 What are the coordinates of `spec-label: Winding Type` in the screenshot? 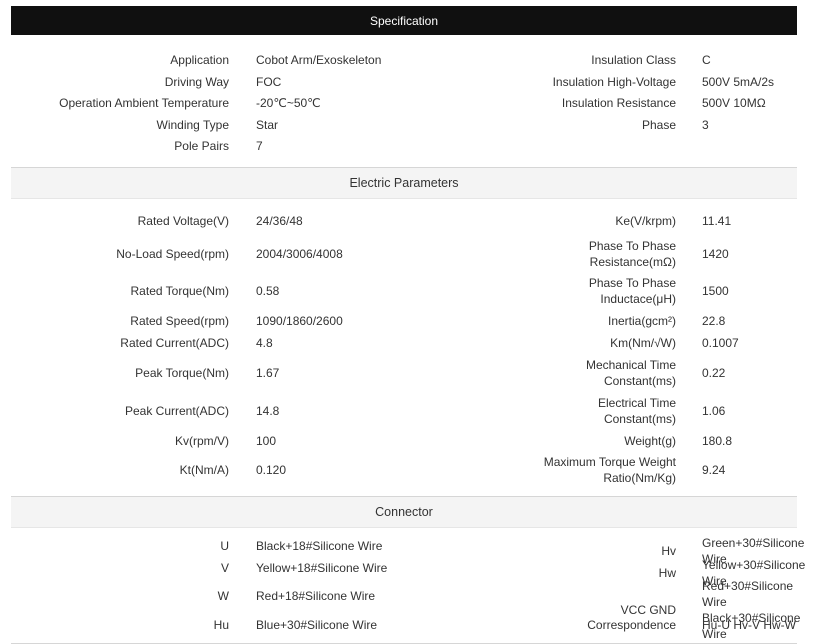 It's located at (193, 124).